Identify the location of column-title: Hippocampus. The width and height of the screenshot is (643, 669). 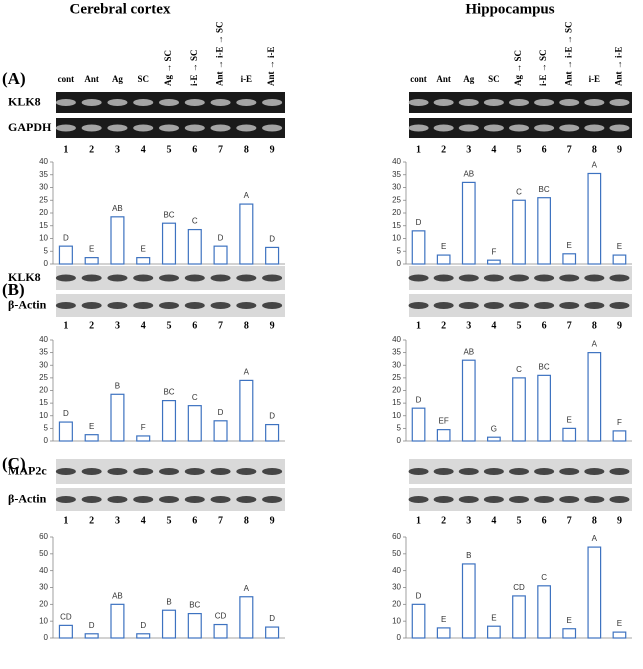
(509, 9).